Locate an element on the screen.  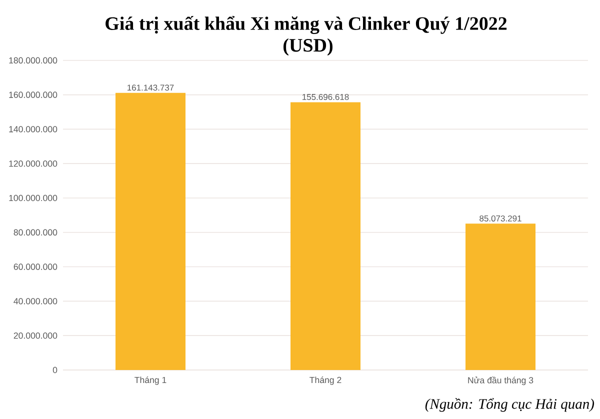
y-tick-label: 160.000.000 is located at coordinates (33, 95).